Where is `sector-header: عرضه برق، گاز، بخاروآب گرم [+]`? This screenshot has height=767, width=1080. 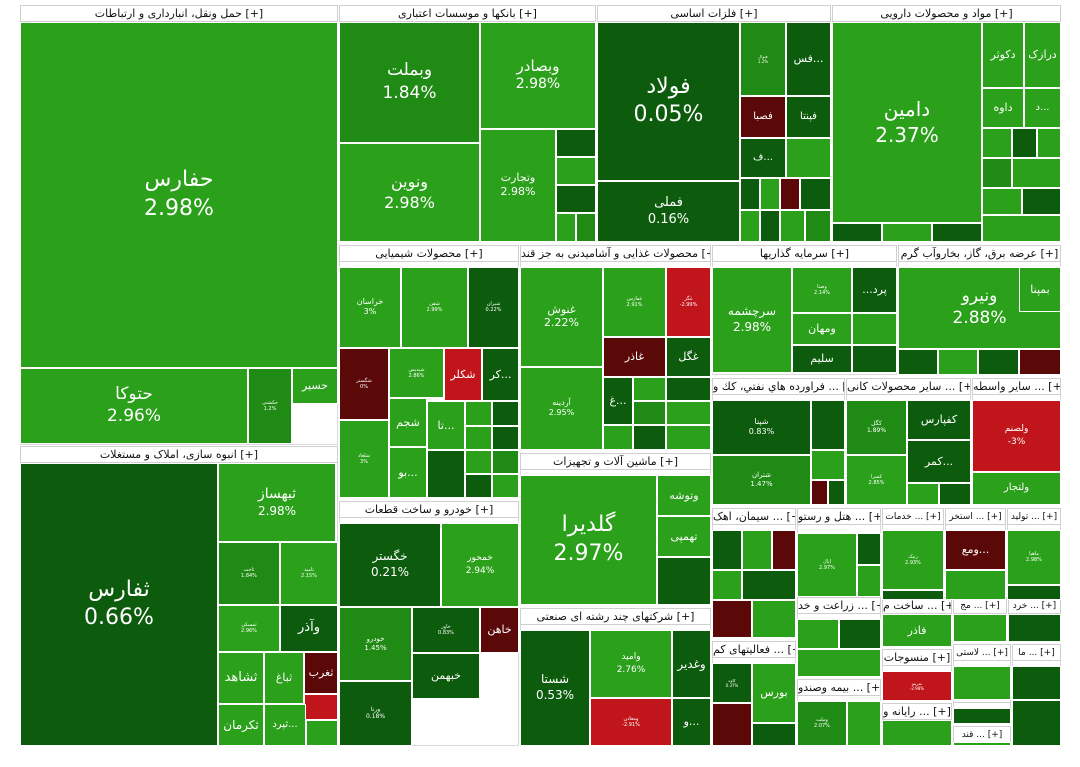 sector-header: عرضه برق، گاز، بخاروآب گرم [+] is located at coordinates (979, 253).